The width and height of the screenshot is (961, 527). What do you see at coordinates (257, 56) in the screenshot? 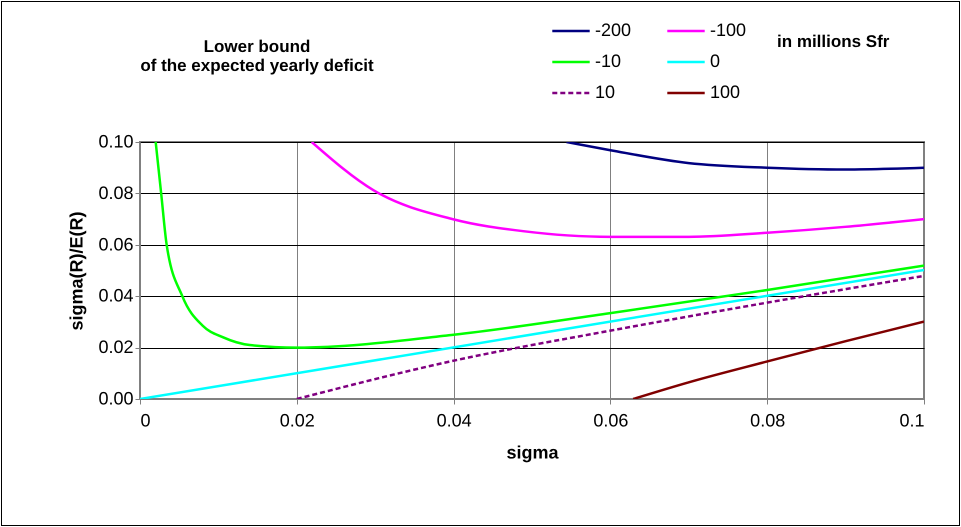
I see `legend-title: Lower bound of the expected yearly deficit` at bounding box center [257, 56].